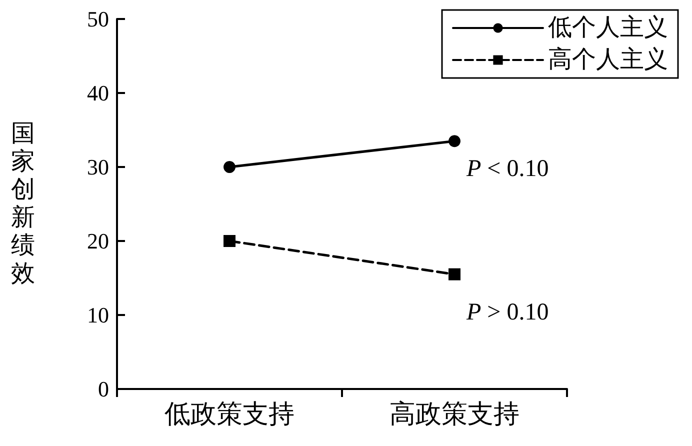  What do you see at coordinates (98, 315) in the screenshot?
I see `y-tick-label: 10` at bounding box center [98, 315].